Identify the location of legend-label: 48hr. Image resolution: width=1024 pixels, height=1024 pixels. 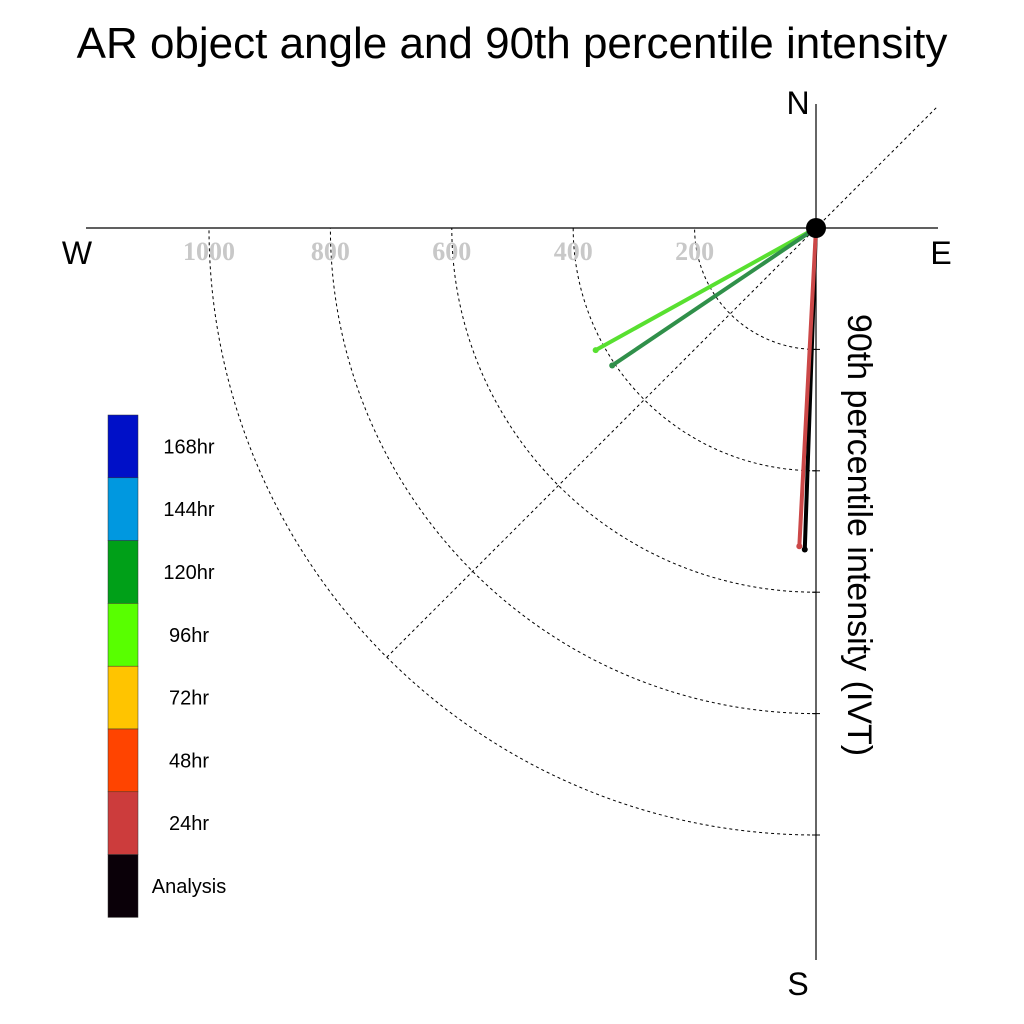
(189, 761).